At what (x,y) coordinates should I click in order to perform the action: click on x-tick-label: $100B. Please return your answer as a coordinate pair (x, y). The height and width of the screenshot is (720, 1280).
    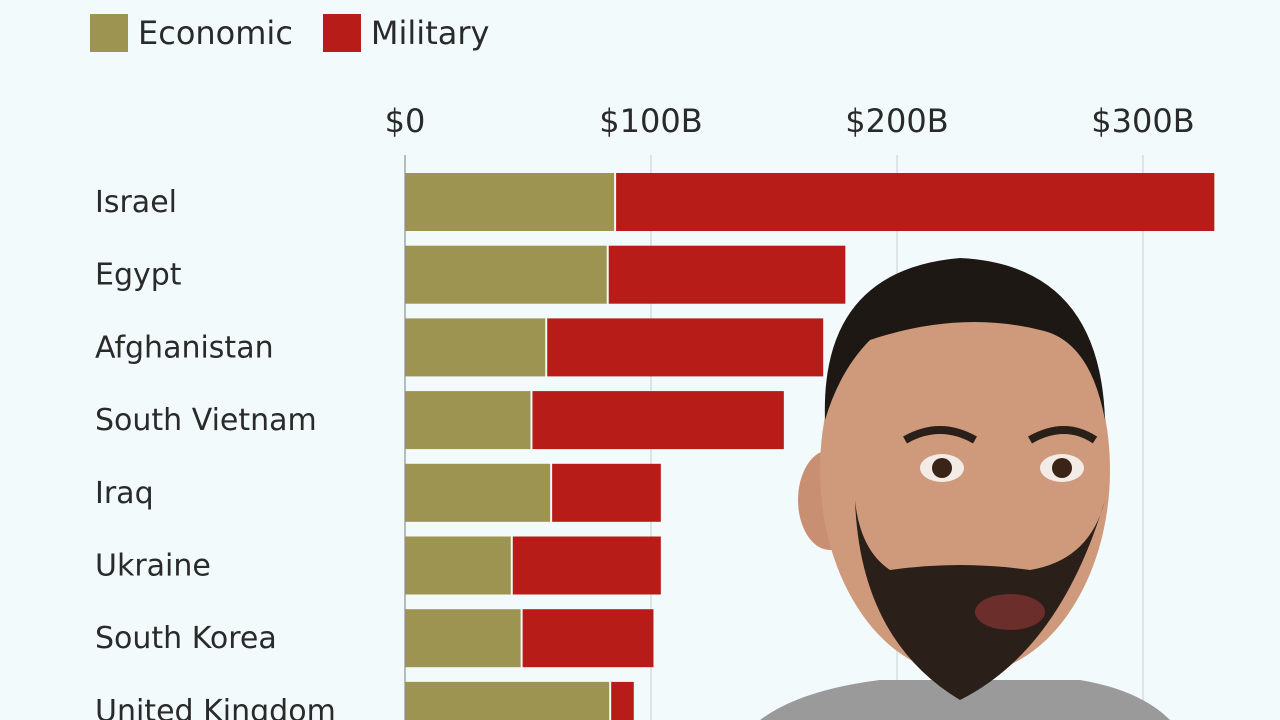
    Looking at the image, I should click on (650, 121).